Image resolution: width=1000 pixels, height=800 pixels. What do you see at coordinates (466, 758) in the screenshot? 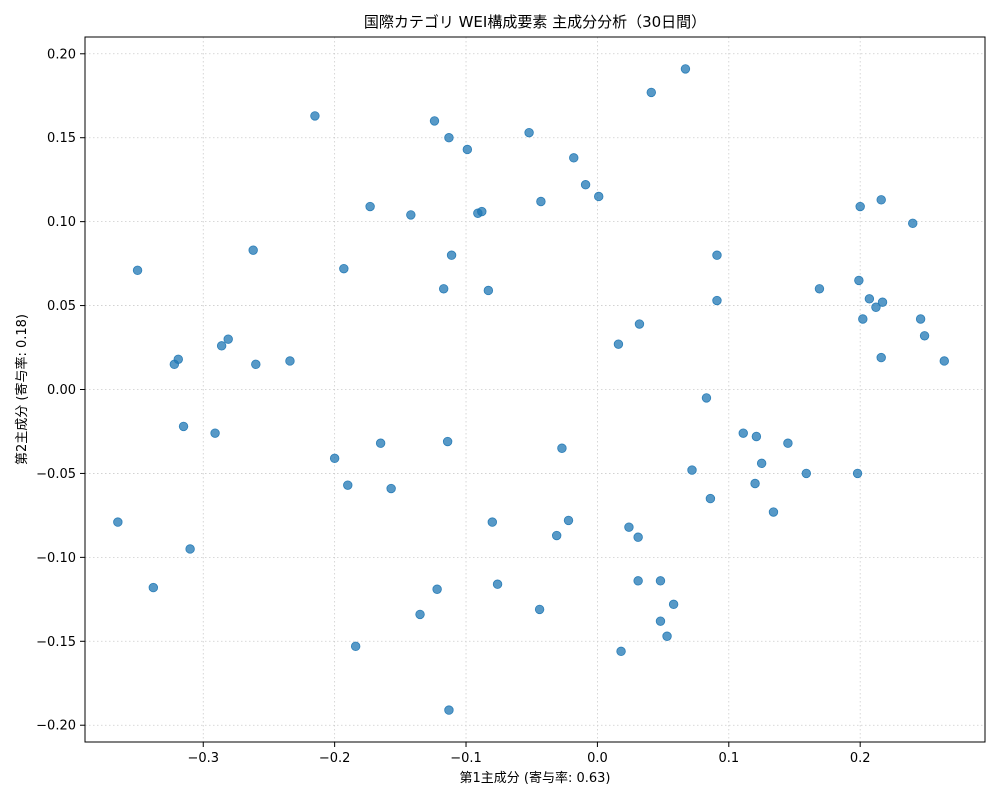
I see `x-tick-label: −0.1` at bounding box center [466, 758].